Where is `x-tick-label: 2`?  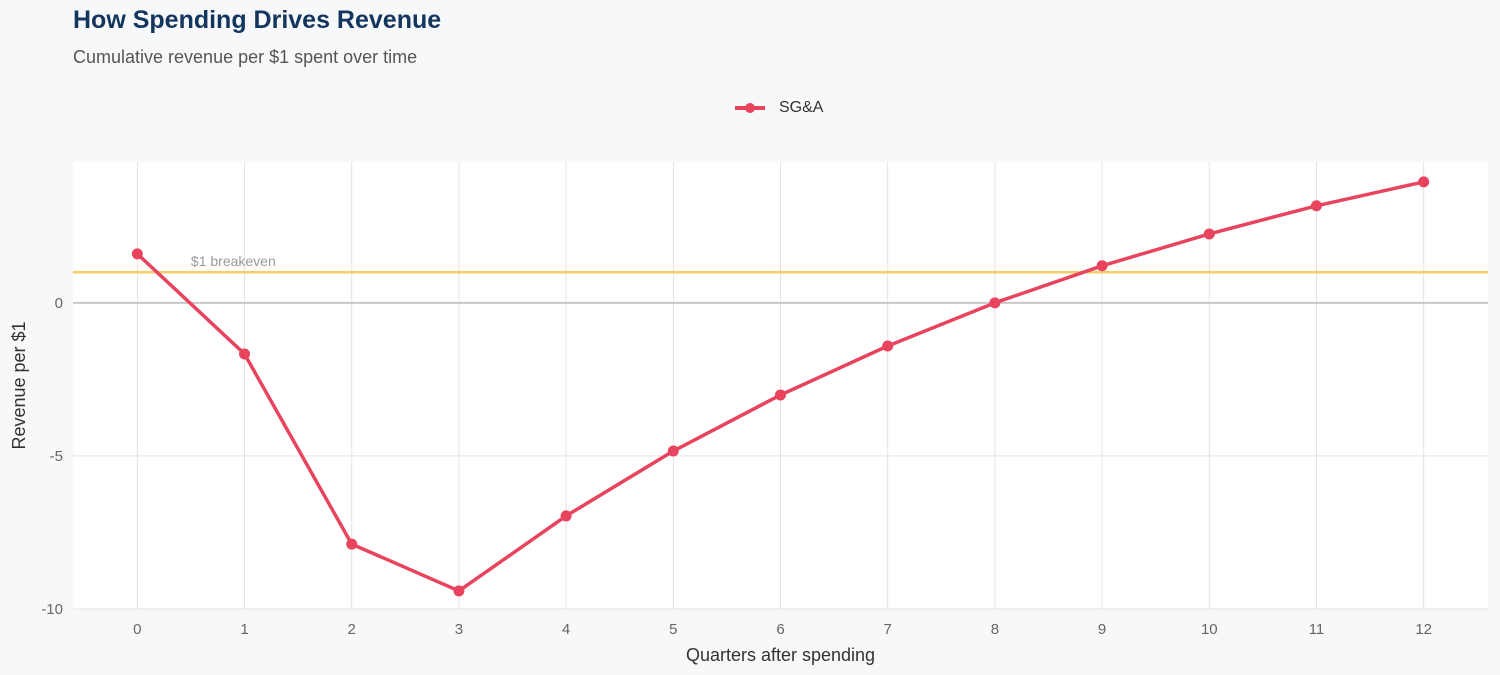
x-tick-label: 2 is located at coordinates (352, 629).